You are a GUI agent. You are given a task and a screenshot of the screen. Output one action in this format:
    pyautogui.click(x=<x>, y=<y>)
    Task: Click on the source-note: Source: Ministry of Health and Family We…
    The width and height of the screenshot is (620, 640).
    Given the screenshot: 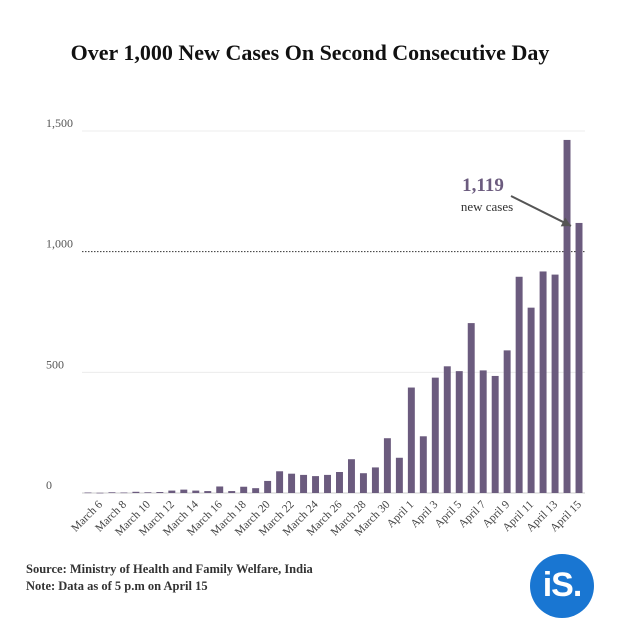 What is the action you would take?
    pyautogui.click(x=169, y=569)
    